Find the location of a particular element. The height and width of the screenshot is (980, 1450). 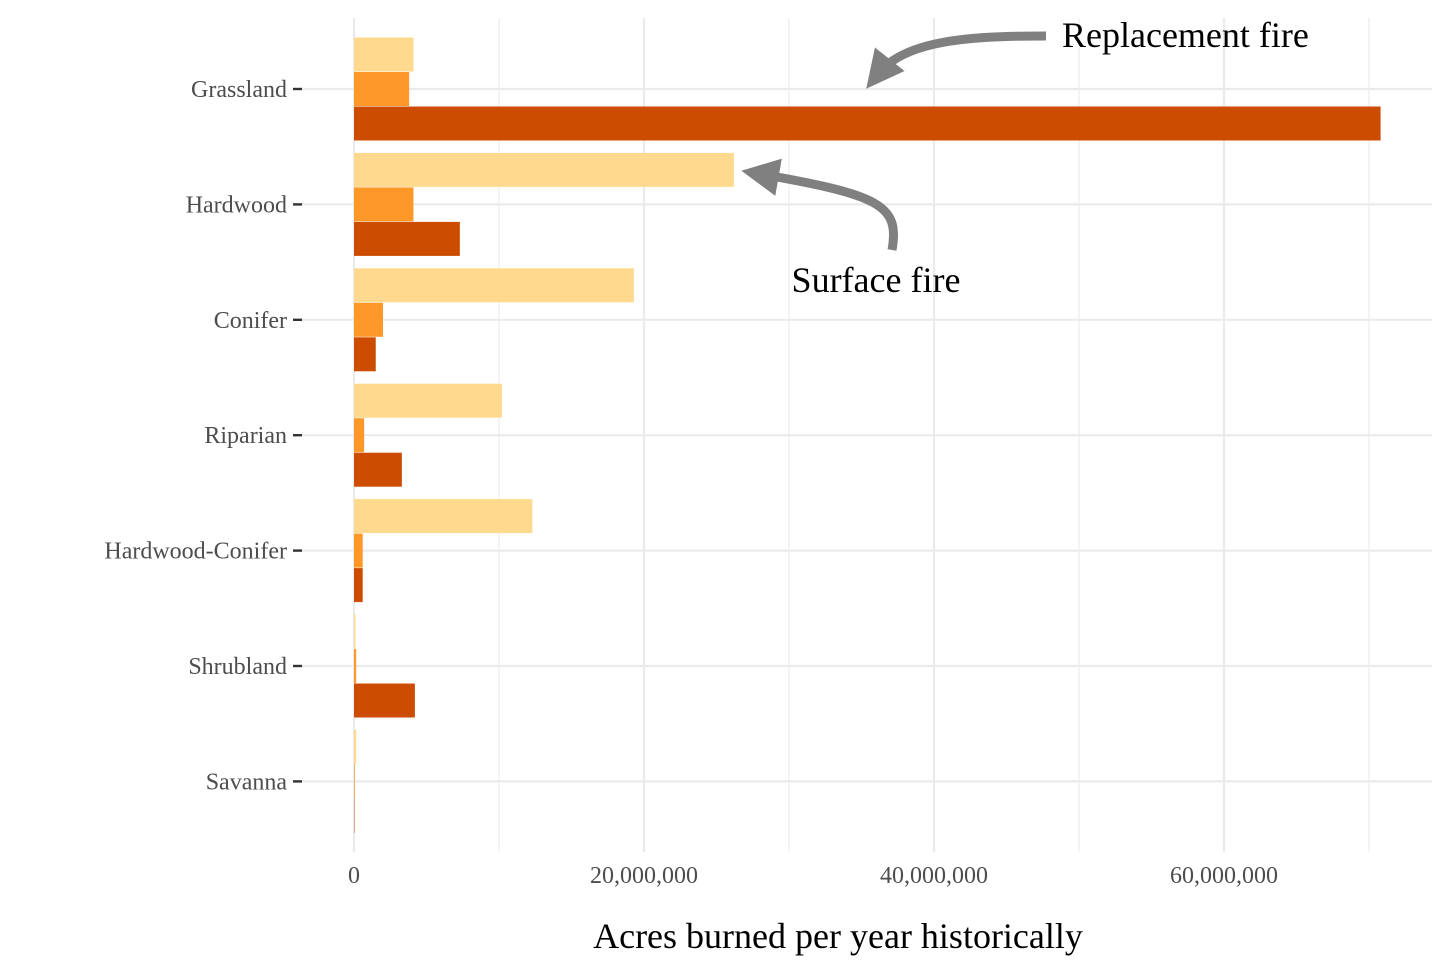

category-label: Riparian is located at coordinates (245, 436).